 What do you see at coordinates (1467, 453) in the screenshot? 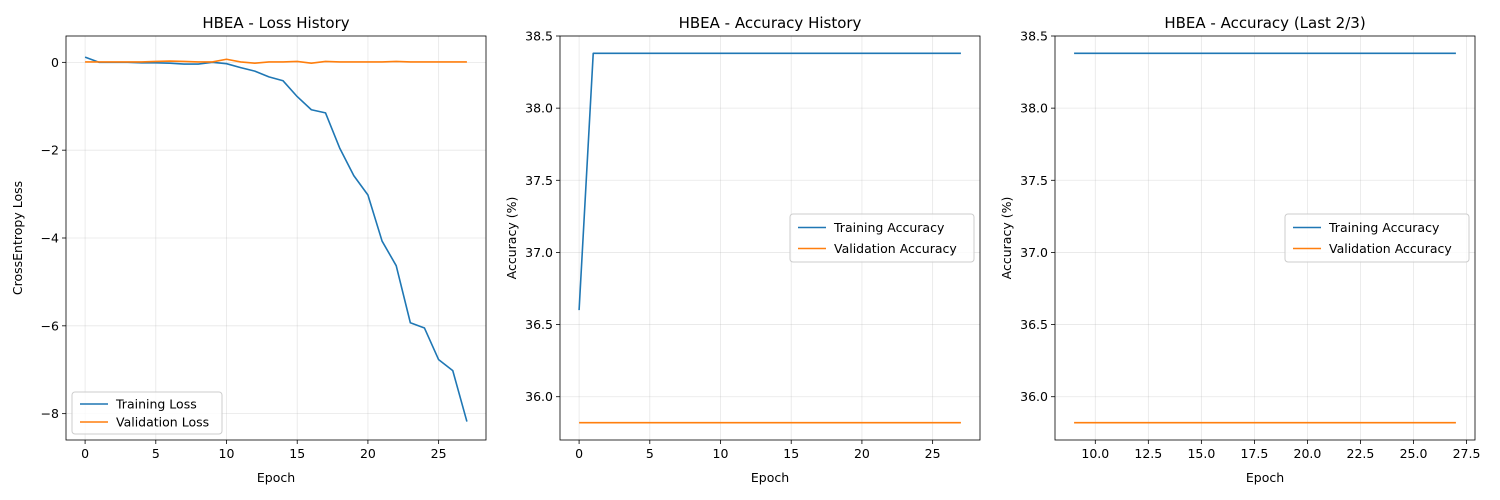
I see `x-tick-label: 27.5` at bounding box center [1467, 453].